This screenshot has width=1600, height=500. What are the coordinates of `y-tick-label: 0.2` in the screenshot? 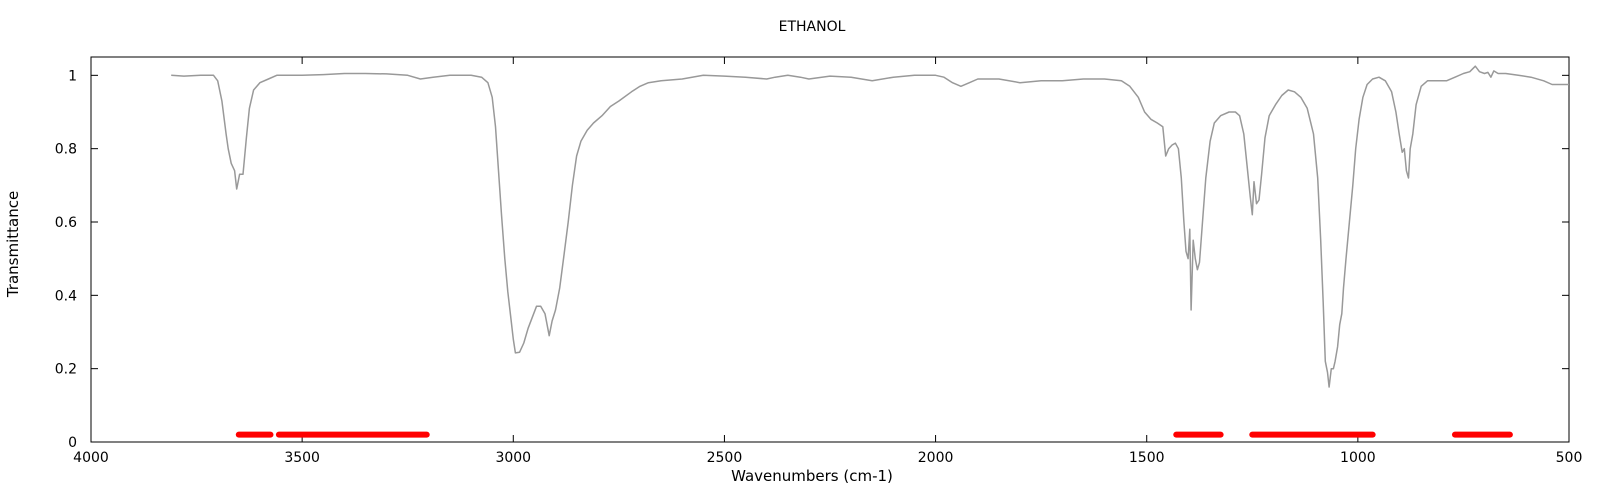 It's located at (66, 370).